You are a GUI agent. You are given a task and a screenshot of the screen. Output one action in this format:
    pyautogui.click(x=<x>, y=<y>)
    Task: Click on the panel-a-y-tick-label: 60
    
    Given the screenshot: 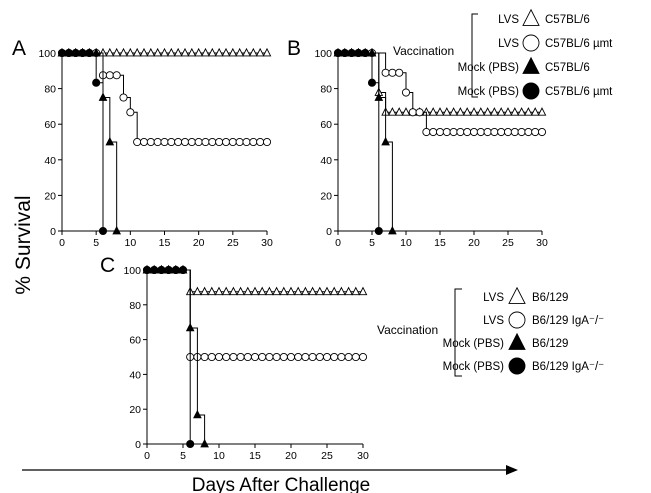 What is the action you would take?
    pyautogui.click(x=50, y=125)
    